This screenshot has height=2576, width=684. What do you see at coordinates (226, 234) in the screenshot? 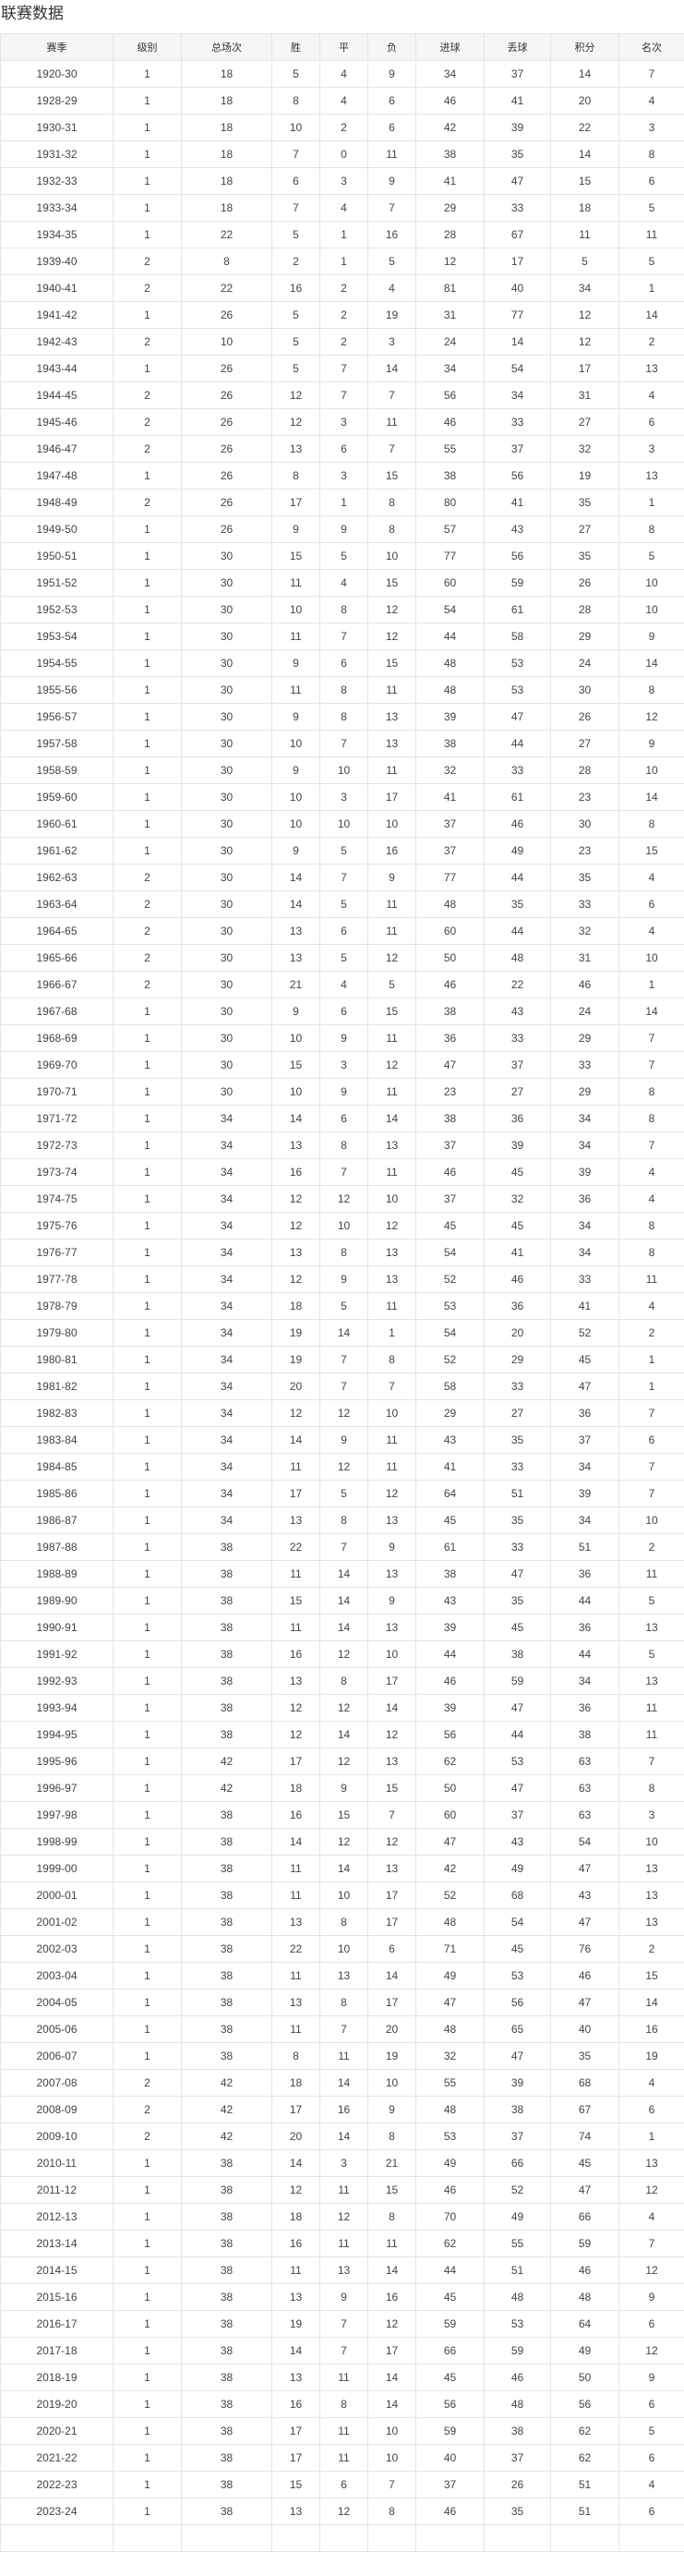
I see `cell-matches: 22` at bounding box center [226, 234].